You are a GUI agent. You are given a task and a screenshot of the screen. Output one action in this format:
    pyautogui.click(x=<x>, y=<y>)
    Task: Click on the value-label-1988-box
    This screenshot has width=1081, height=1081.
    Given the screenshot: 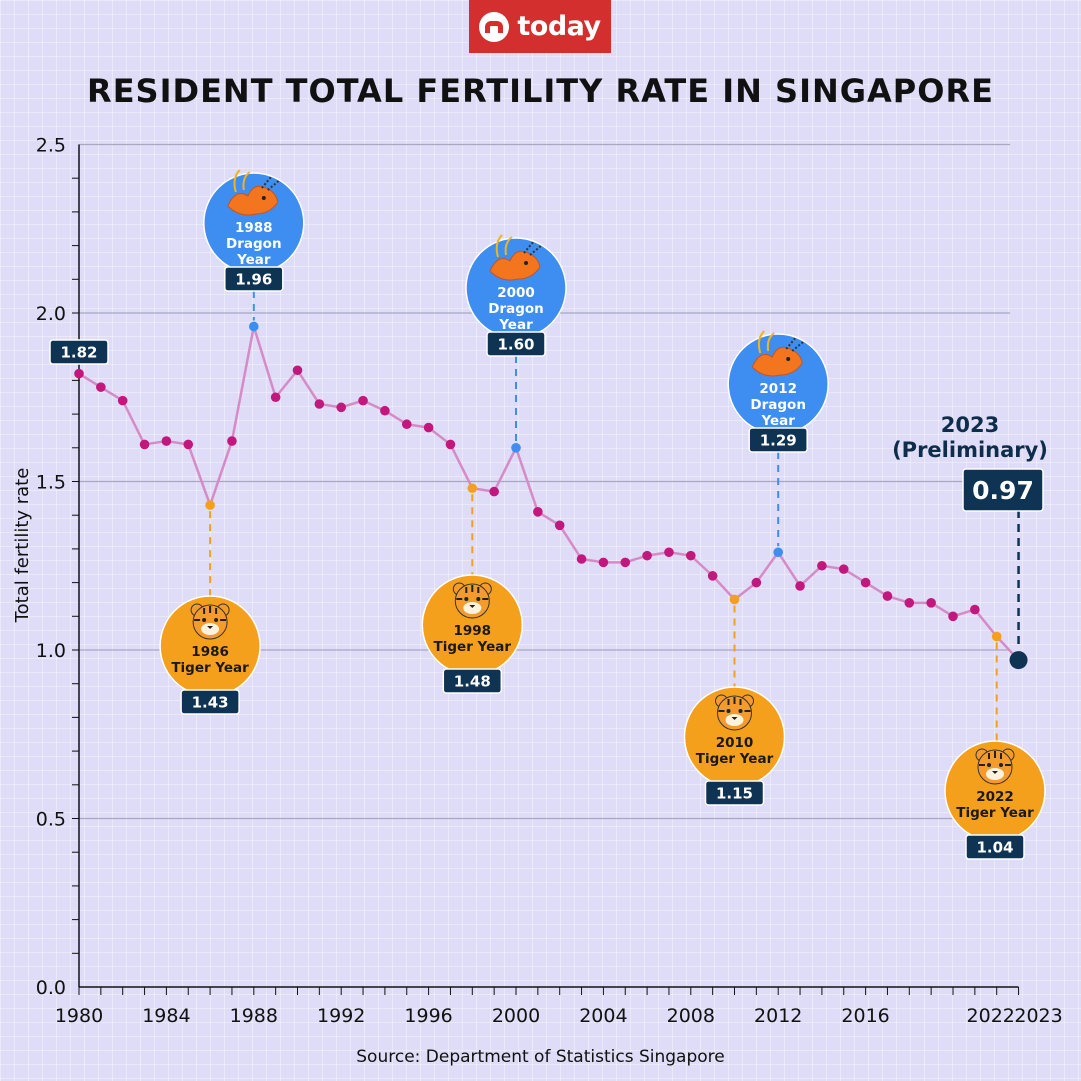 What is the action you would take?
    pyautogui.click(x=254, y=279)
    